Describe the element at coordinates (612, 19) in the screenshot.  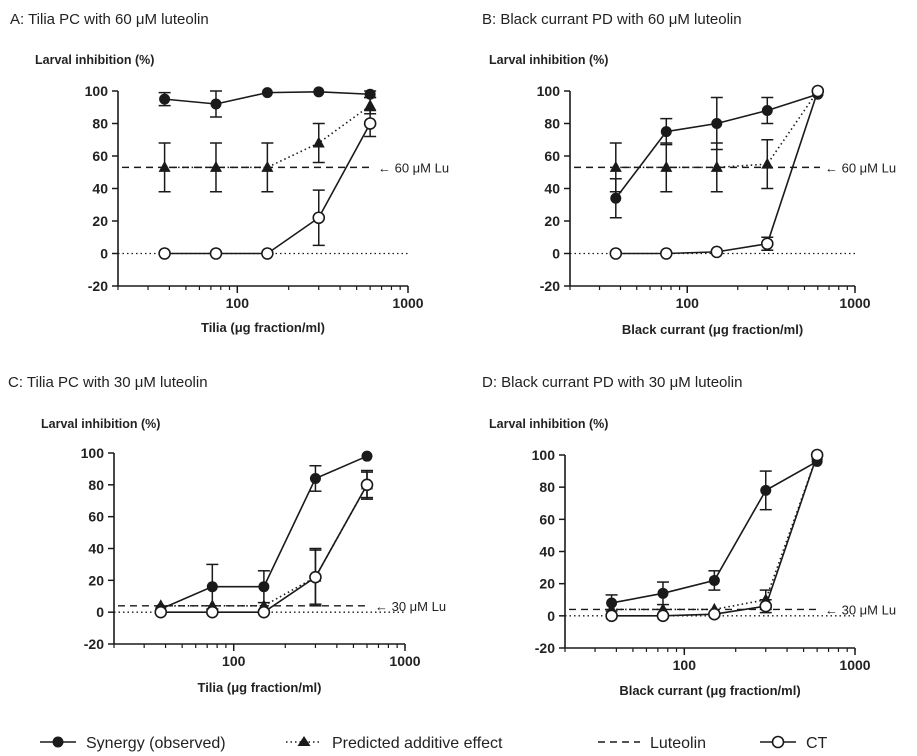
I see `panel-title: B: Black currant PD with 60 μM luteolin` at that location.